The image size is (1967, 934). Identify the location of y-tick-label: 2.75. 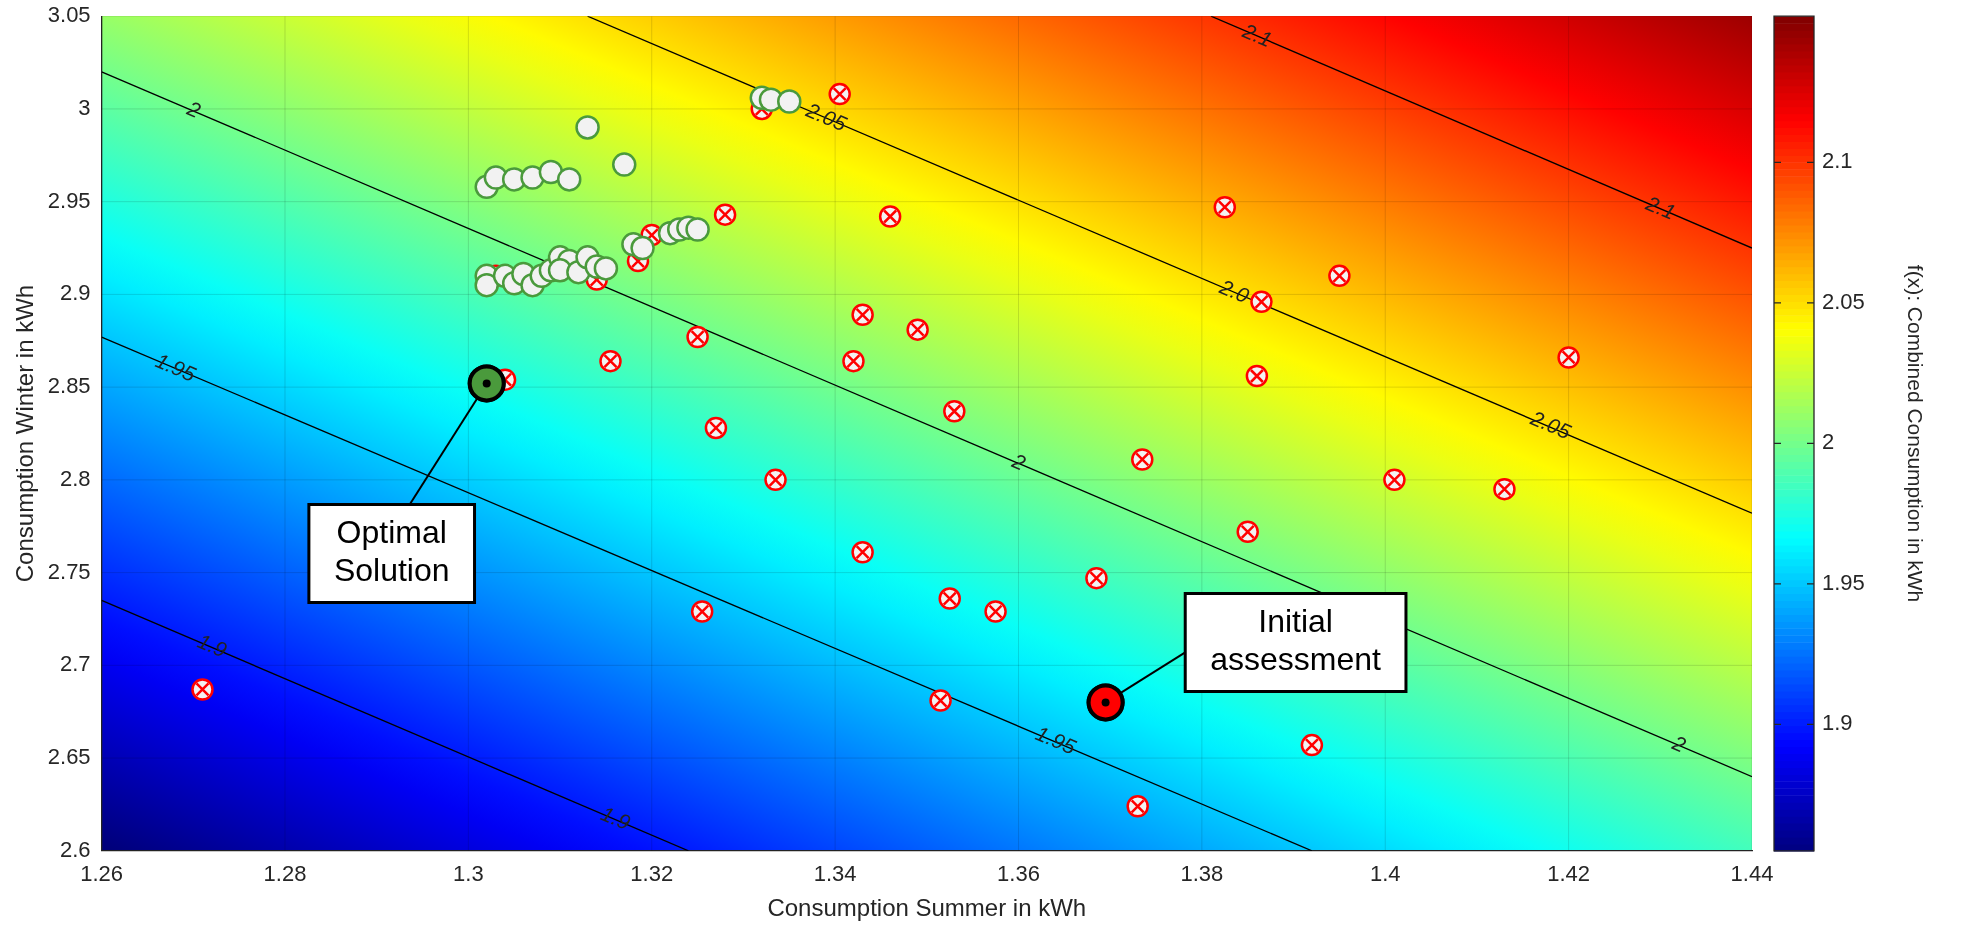
(69, 571).